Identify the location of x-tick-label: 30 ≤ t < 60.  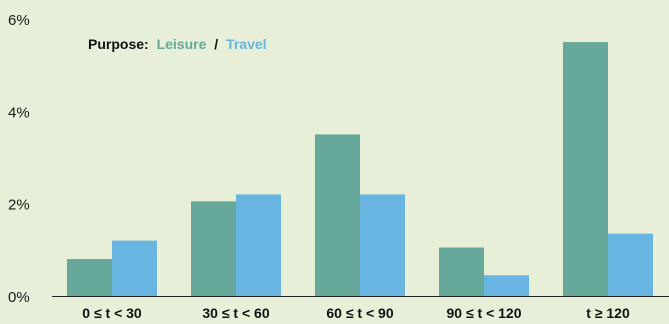
(235, 313).